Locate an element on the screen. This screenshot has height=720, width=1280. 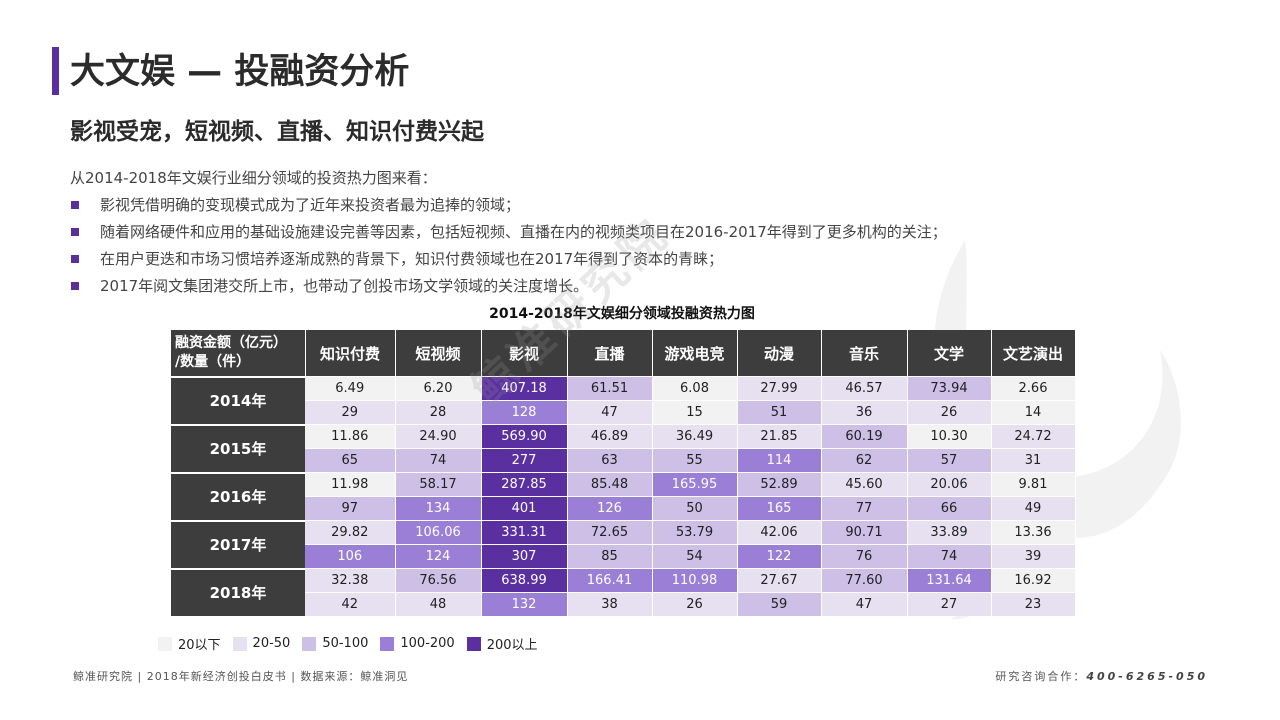
amount-cell: 52.89 is located at coordinates (779, 484).